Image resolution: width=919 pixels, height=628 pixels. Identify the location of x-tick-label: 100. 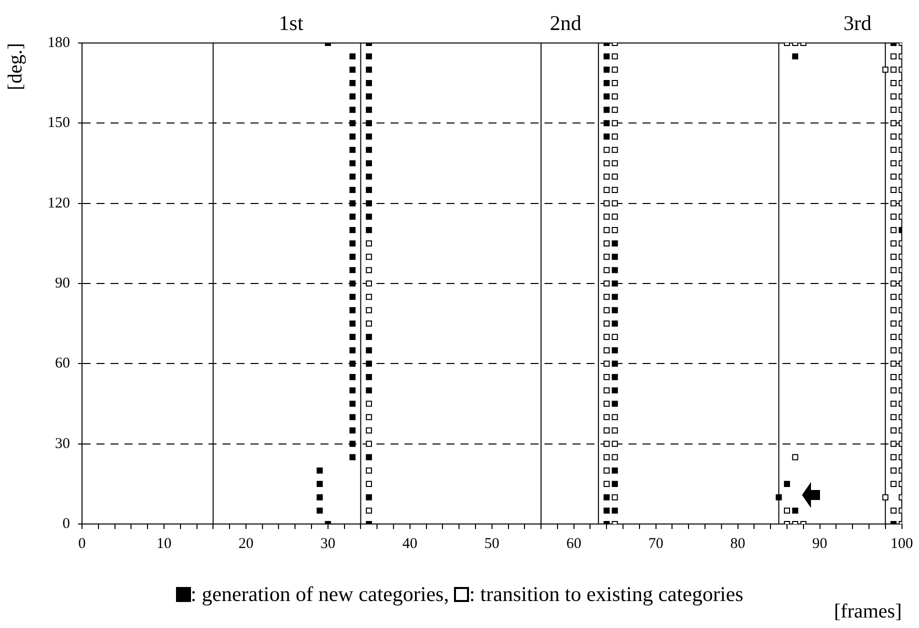
(901, 544).